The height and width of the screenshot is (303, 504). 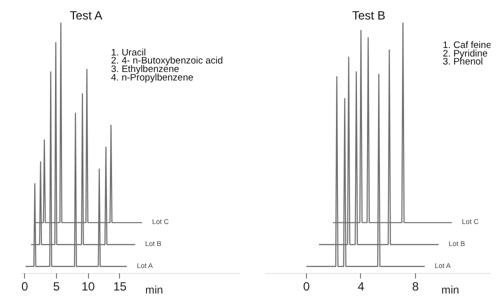 I want to click on annotation: 3. Phenol, so click(x=462, y=62).